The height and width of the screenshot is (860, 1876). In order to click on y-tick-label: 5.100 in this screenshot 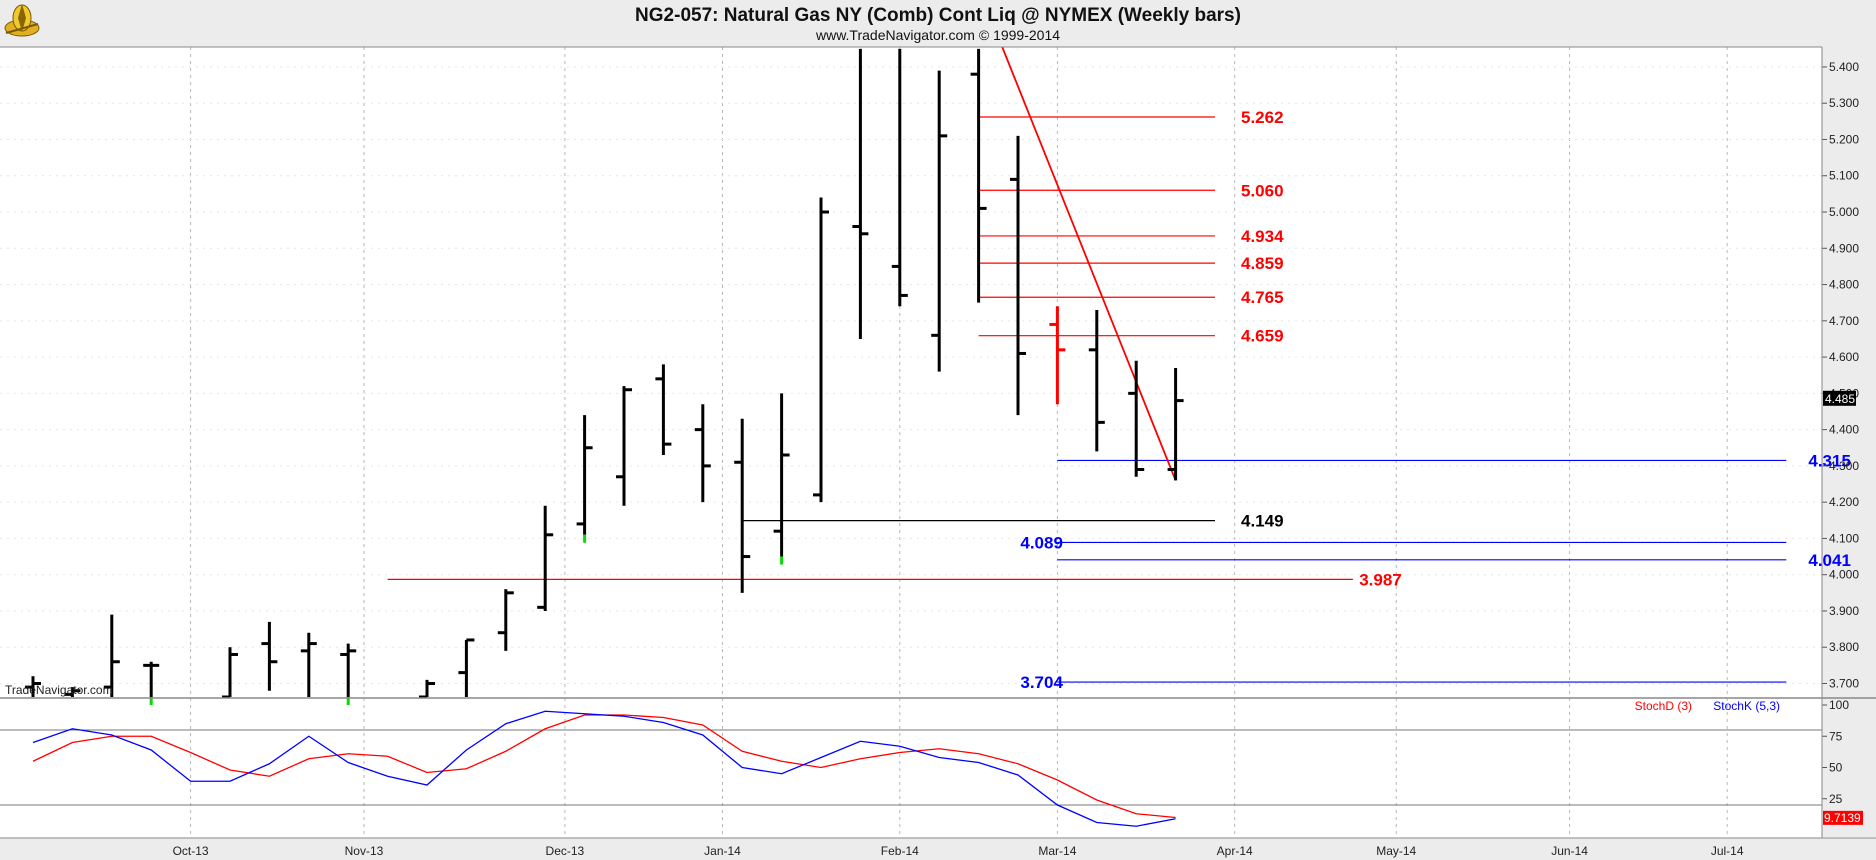, I will do `click(1844, 176)`.